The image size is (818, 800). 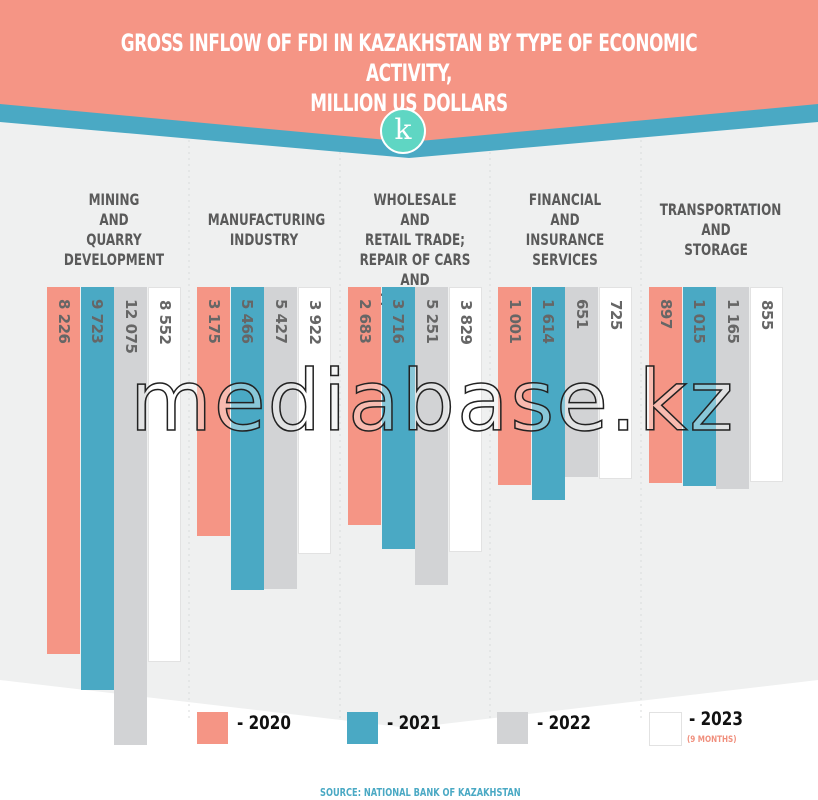 What do you see at coordinates (766, 384) in the screenshot?
I see `bar-2023: 855` at bounding box center [766, 384].